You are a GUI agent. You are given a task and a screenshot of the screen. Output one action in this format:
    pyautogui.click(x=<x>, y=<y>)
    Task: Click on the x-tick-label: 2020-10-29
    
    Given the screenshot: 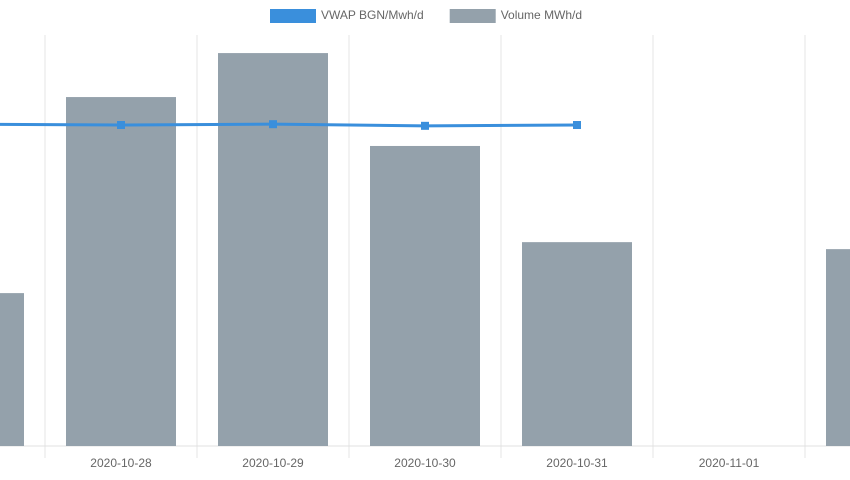 What is the action you would take?
    pyautogui.click(x=273, y=463)
    